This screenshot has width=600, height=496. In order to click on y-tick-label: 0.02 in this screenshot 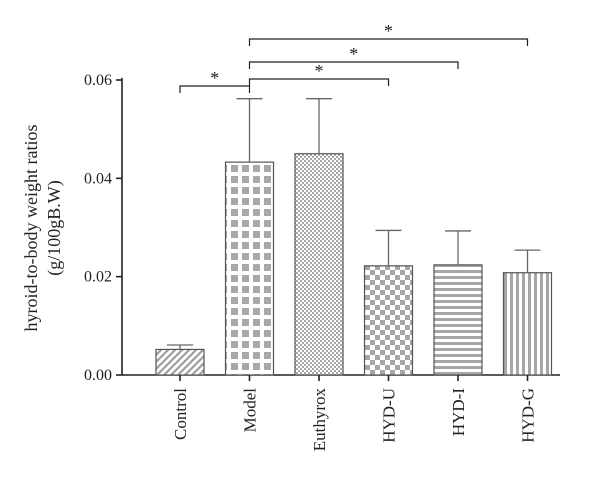, I will do `click(98, 277)`.